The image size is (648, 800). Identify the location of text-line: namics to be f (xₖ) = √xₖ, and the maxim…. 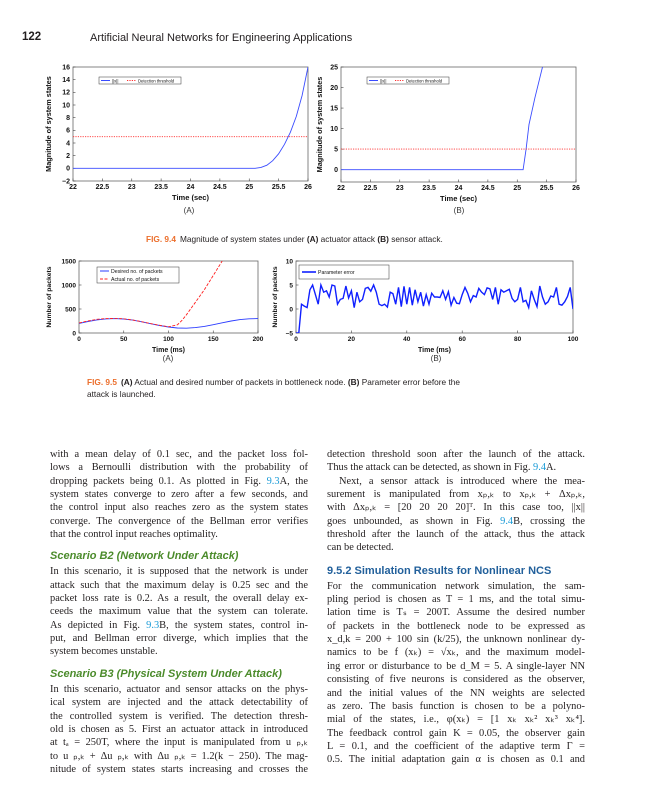
(456, 652).